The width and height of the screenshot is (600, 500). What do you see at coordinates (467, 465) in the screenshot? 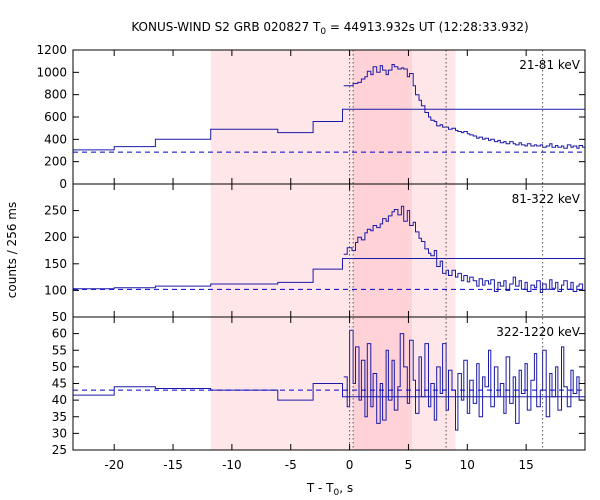
I see `x-tick-label: 10` at bounding box center [467, 465].